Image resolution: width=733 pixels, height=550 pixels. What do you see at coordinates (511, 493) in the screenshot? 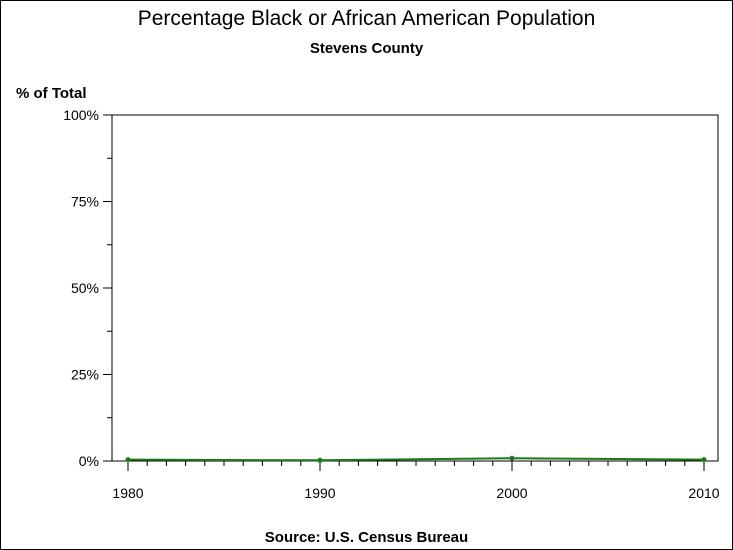
I see `x-tick-label: 2000` at bounding box center [511, 493].